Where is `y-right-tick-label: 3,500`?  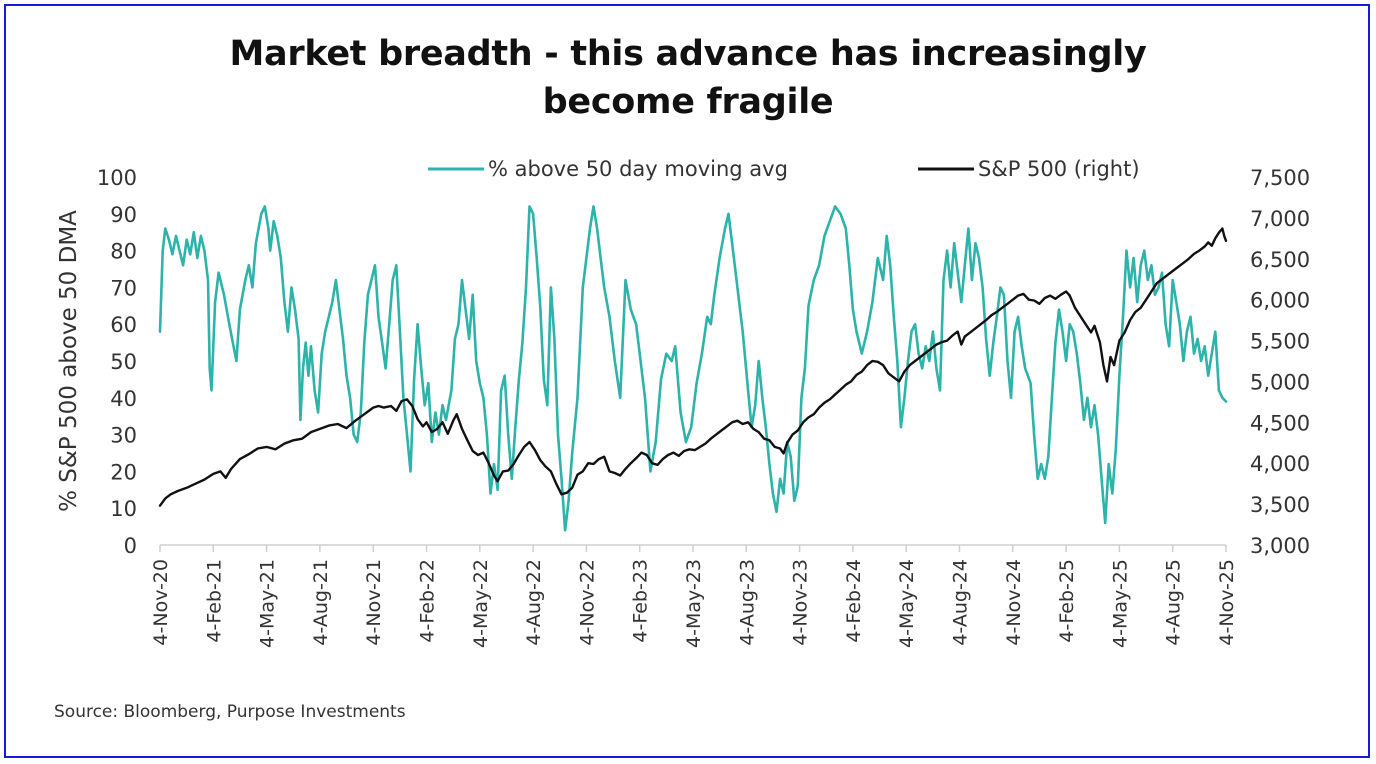
y-right-tick-label: 3,500 is located at coordinates (1280, 505).